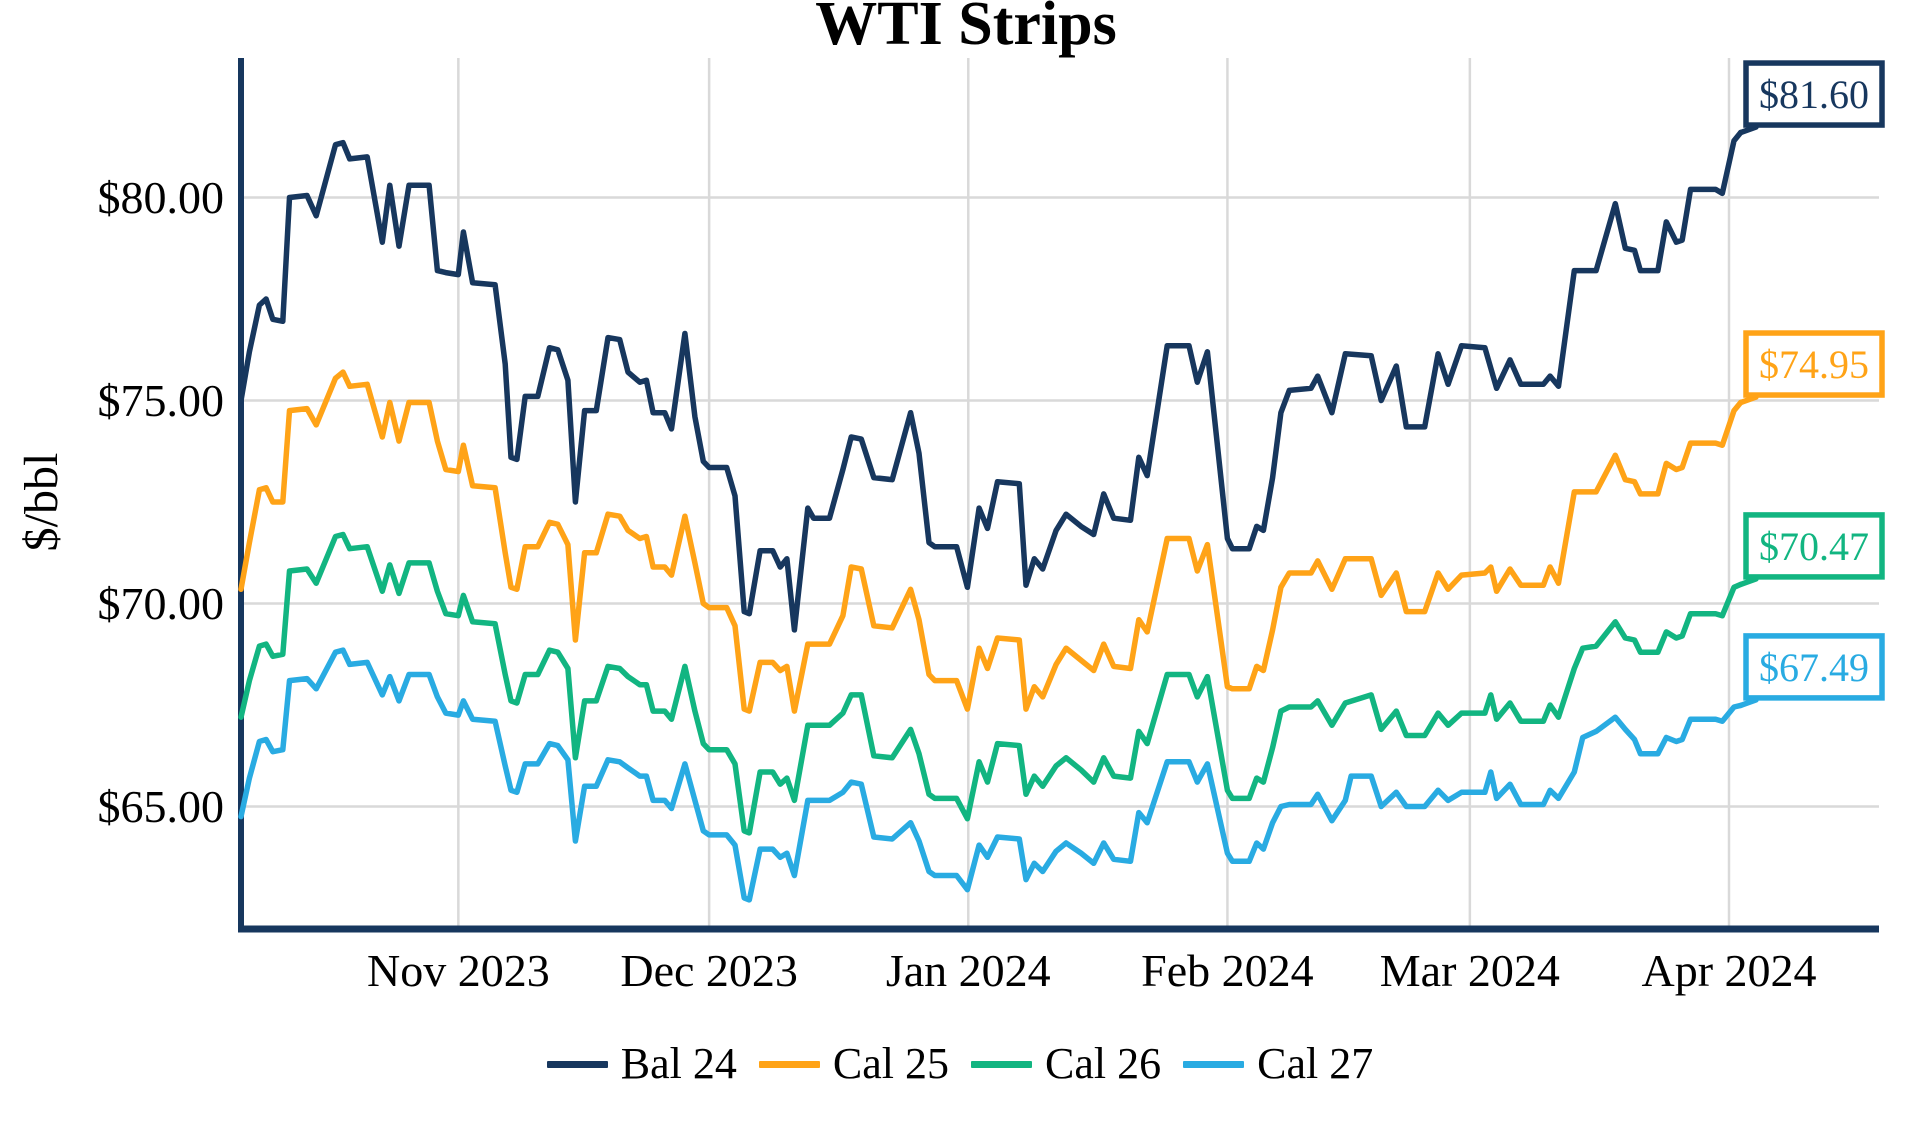  What do you see at coordinates (161, 400) in the screenshot?
I see `y-tick-label: $75.00` at bounding box center [161, 400].